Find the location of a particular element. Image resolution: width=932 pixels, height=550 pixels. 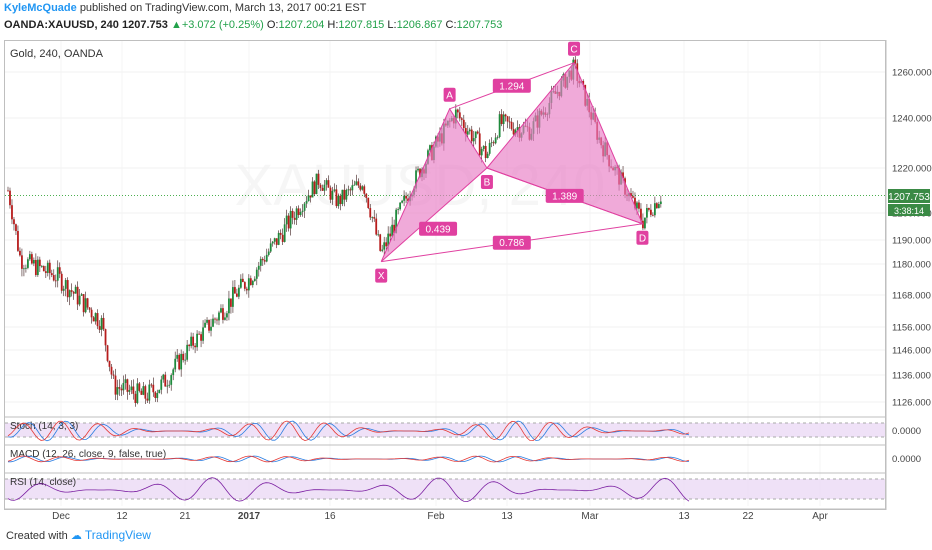

pattern-point-a-bg is located at coordinates (449, 94).